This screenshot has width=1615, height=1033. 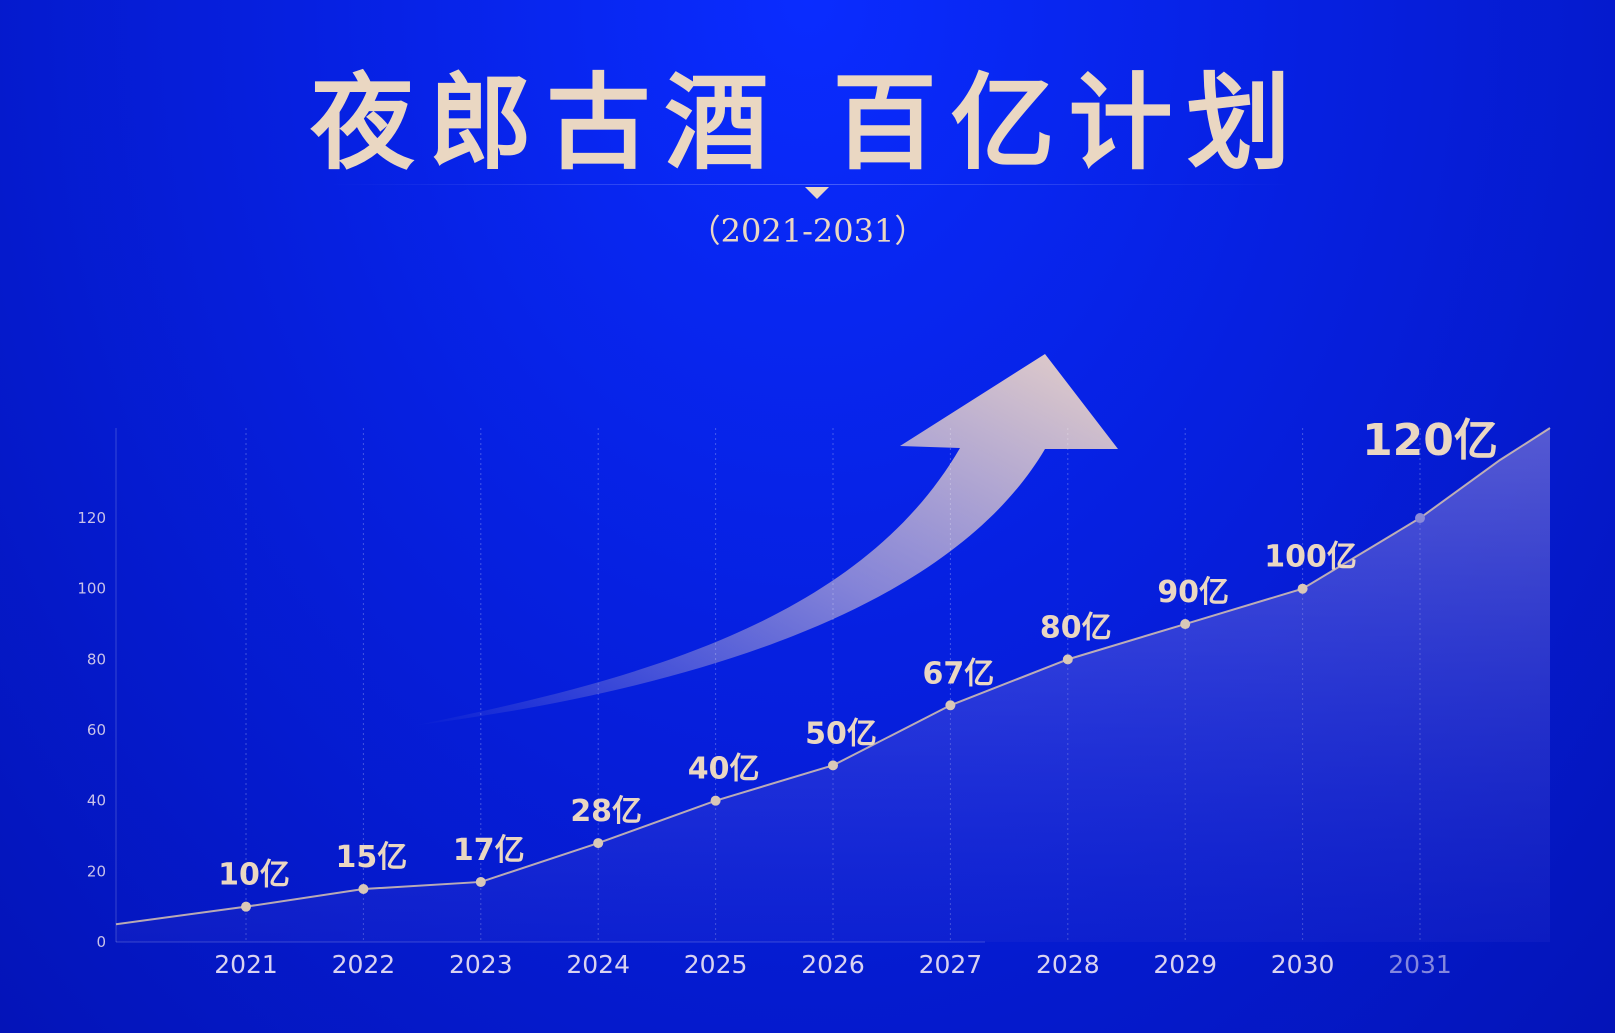 I want to click on x-tick-label: 2026, so click(x=833, y=964).